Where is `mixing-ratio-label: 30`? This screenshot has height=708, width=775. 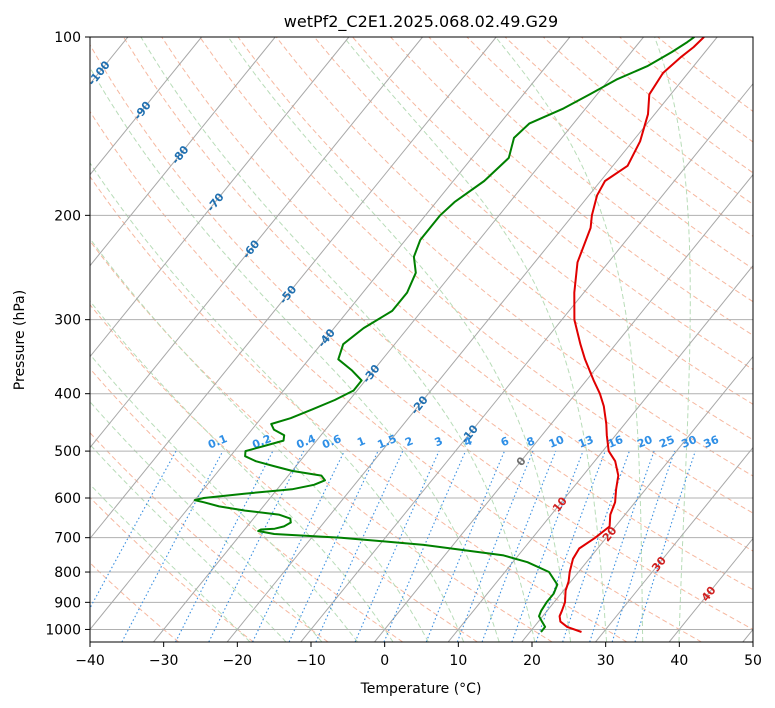
mixing-ratio-label: 30 is located at coordinates (689, 442).